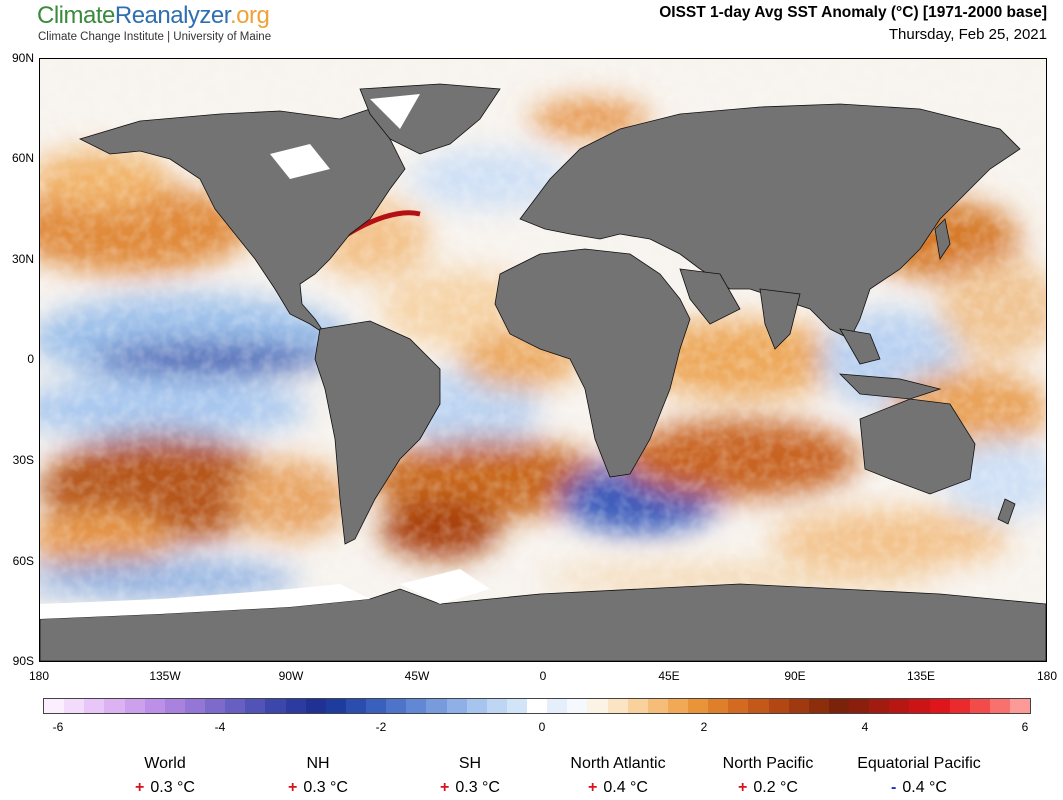 Image resolution: width=1063 pixels, height=800 pixels. Describe the element at coordinates (22, 259) in the screenshot. I see `lat-label: 30N` at that location.